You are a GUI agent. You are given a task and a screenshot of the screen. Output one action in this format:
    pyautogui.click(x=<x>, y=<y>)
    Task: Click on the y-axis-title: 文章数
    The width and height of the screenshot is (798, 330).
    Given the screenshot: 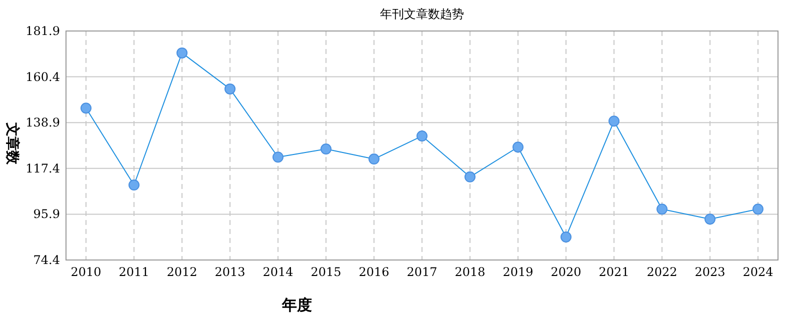 What is the action you would take?
    pyautogui.click(x=12, y=144)
    